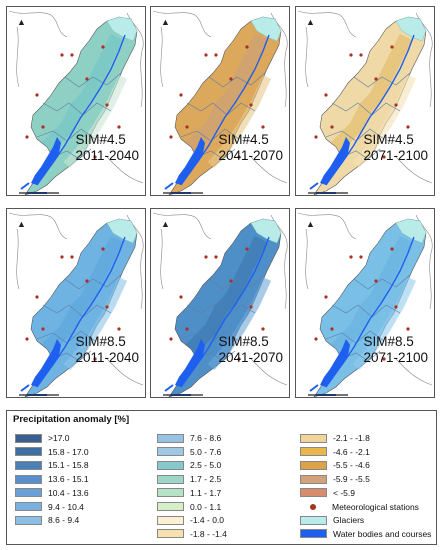 The image size is (442, 550). Describe the element at coordinates (243, 341) in the screenshot. I see `scenario-label: SIM#8.5` at that location.